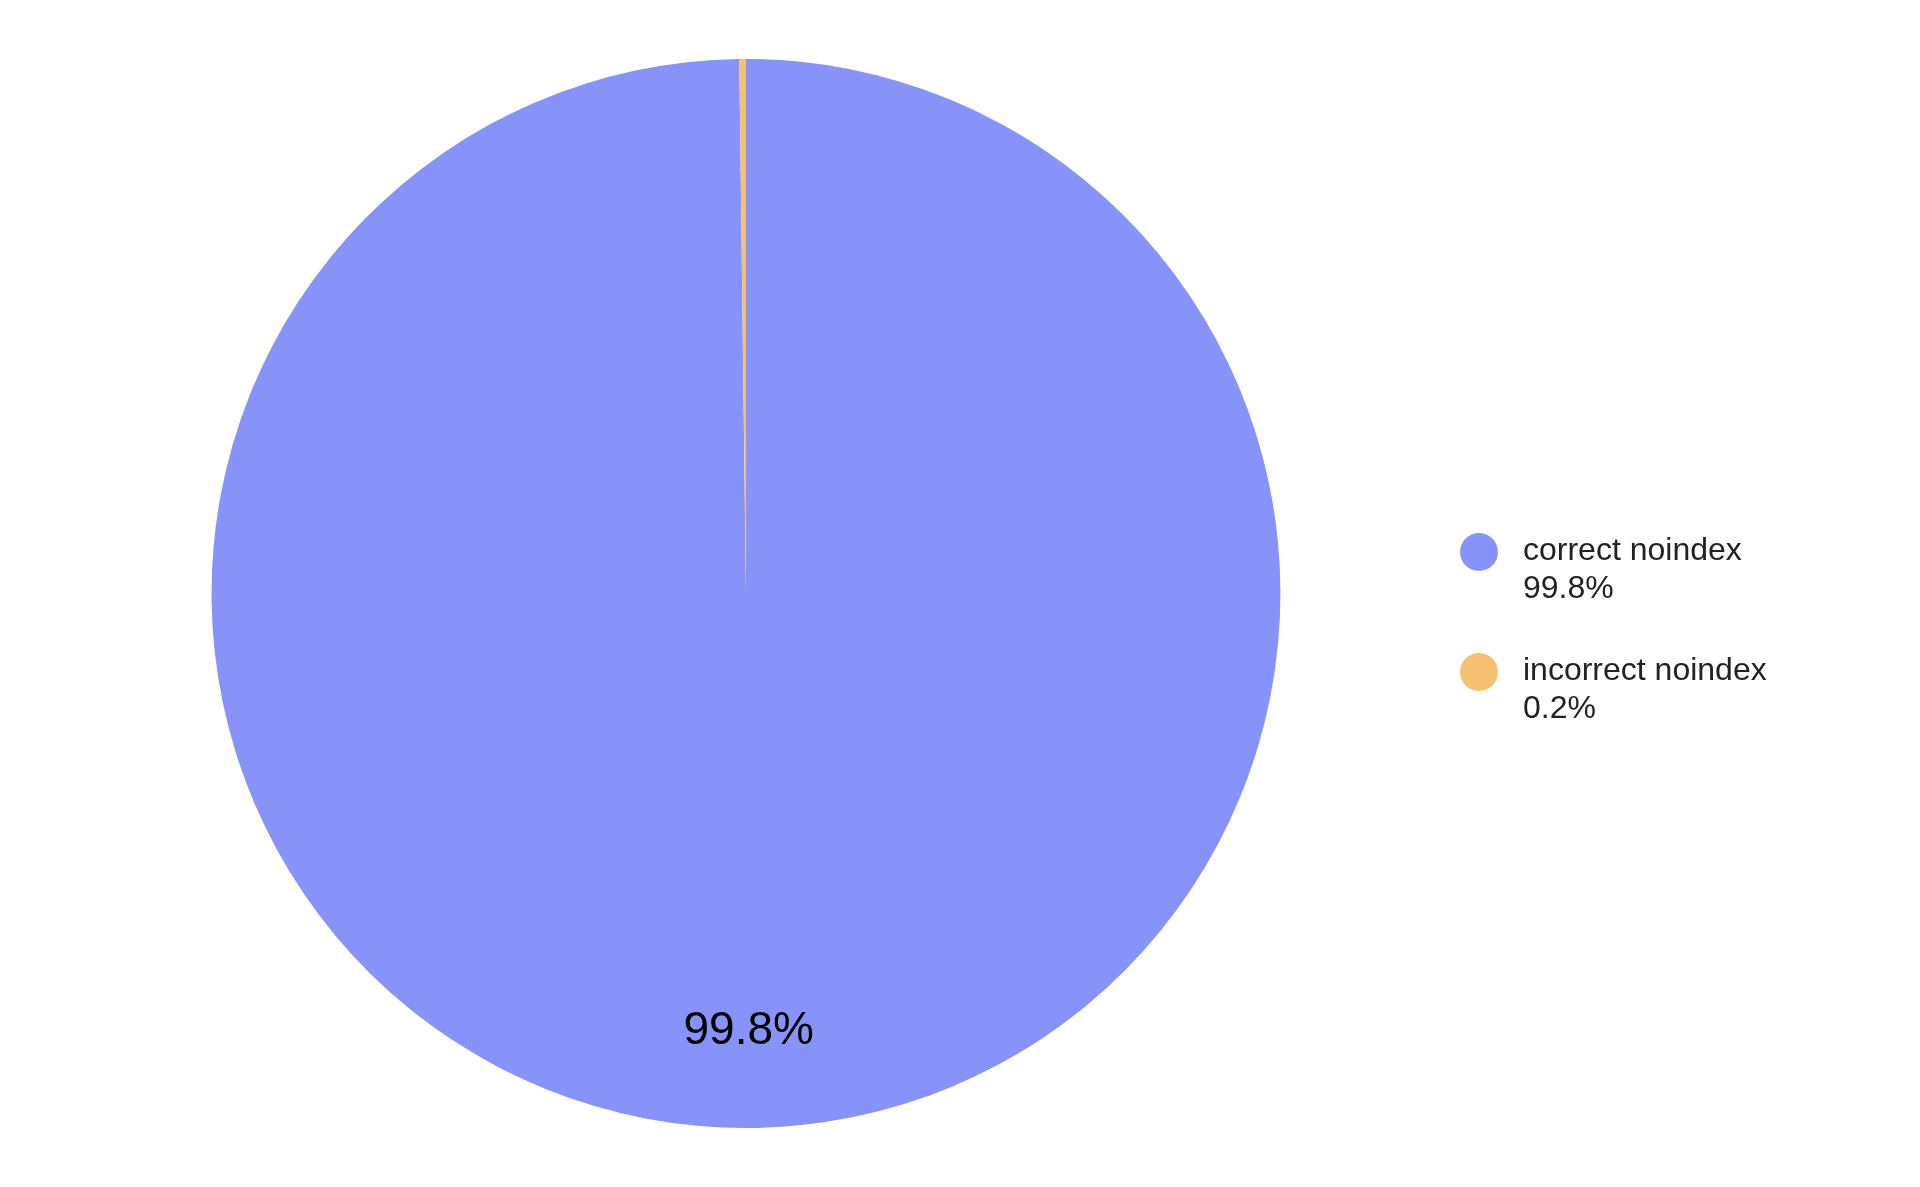  Describe the element at coordinates (1633, 549) in the screenshot. I see `legend-label: correct noindex` at that location.